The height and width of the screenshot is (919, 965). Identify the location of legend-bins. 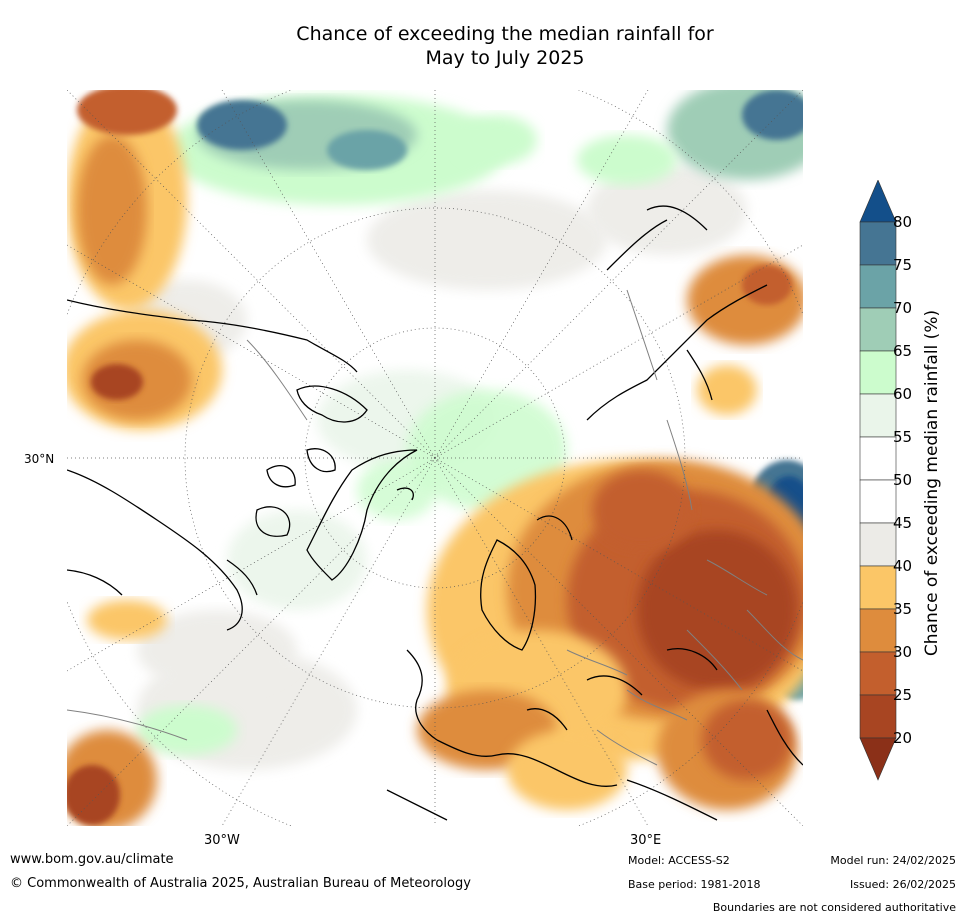
(878, 480).